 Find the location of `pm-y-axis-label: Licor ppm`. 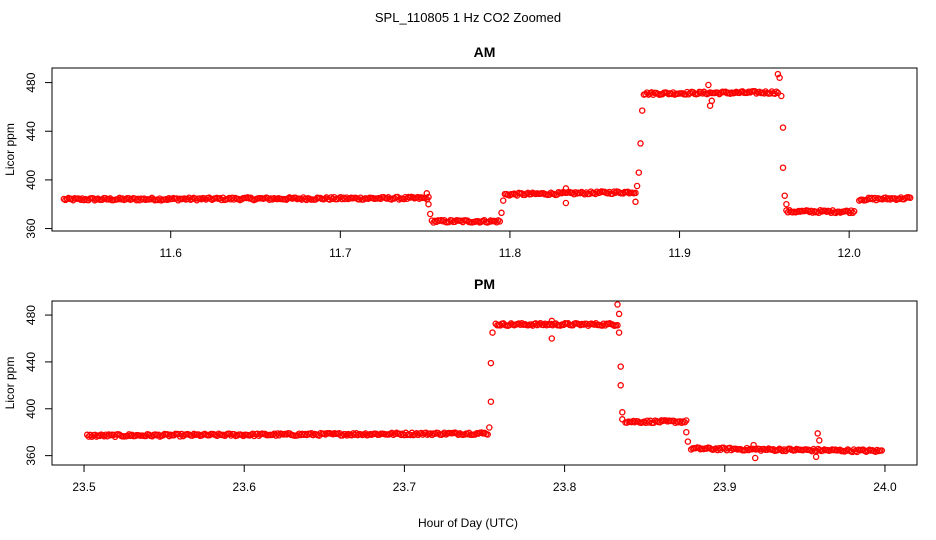

pm-y-axis-label: Licor ppm is located at coordinates (10, 383).